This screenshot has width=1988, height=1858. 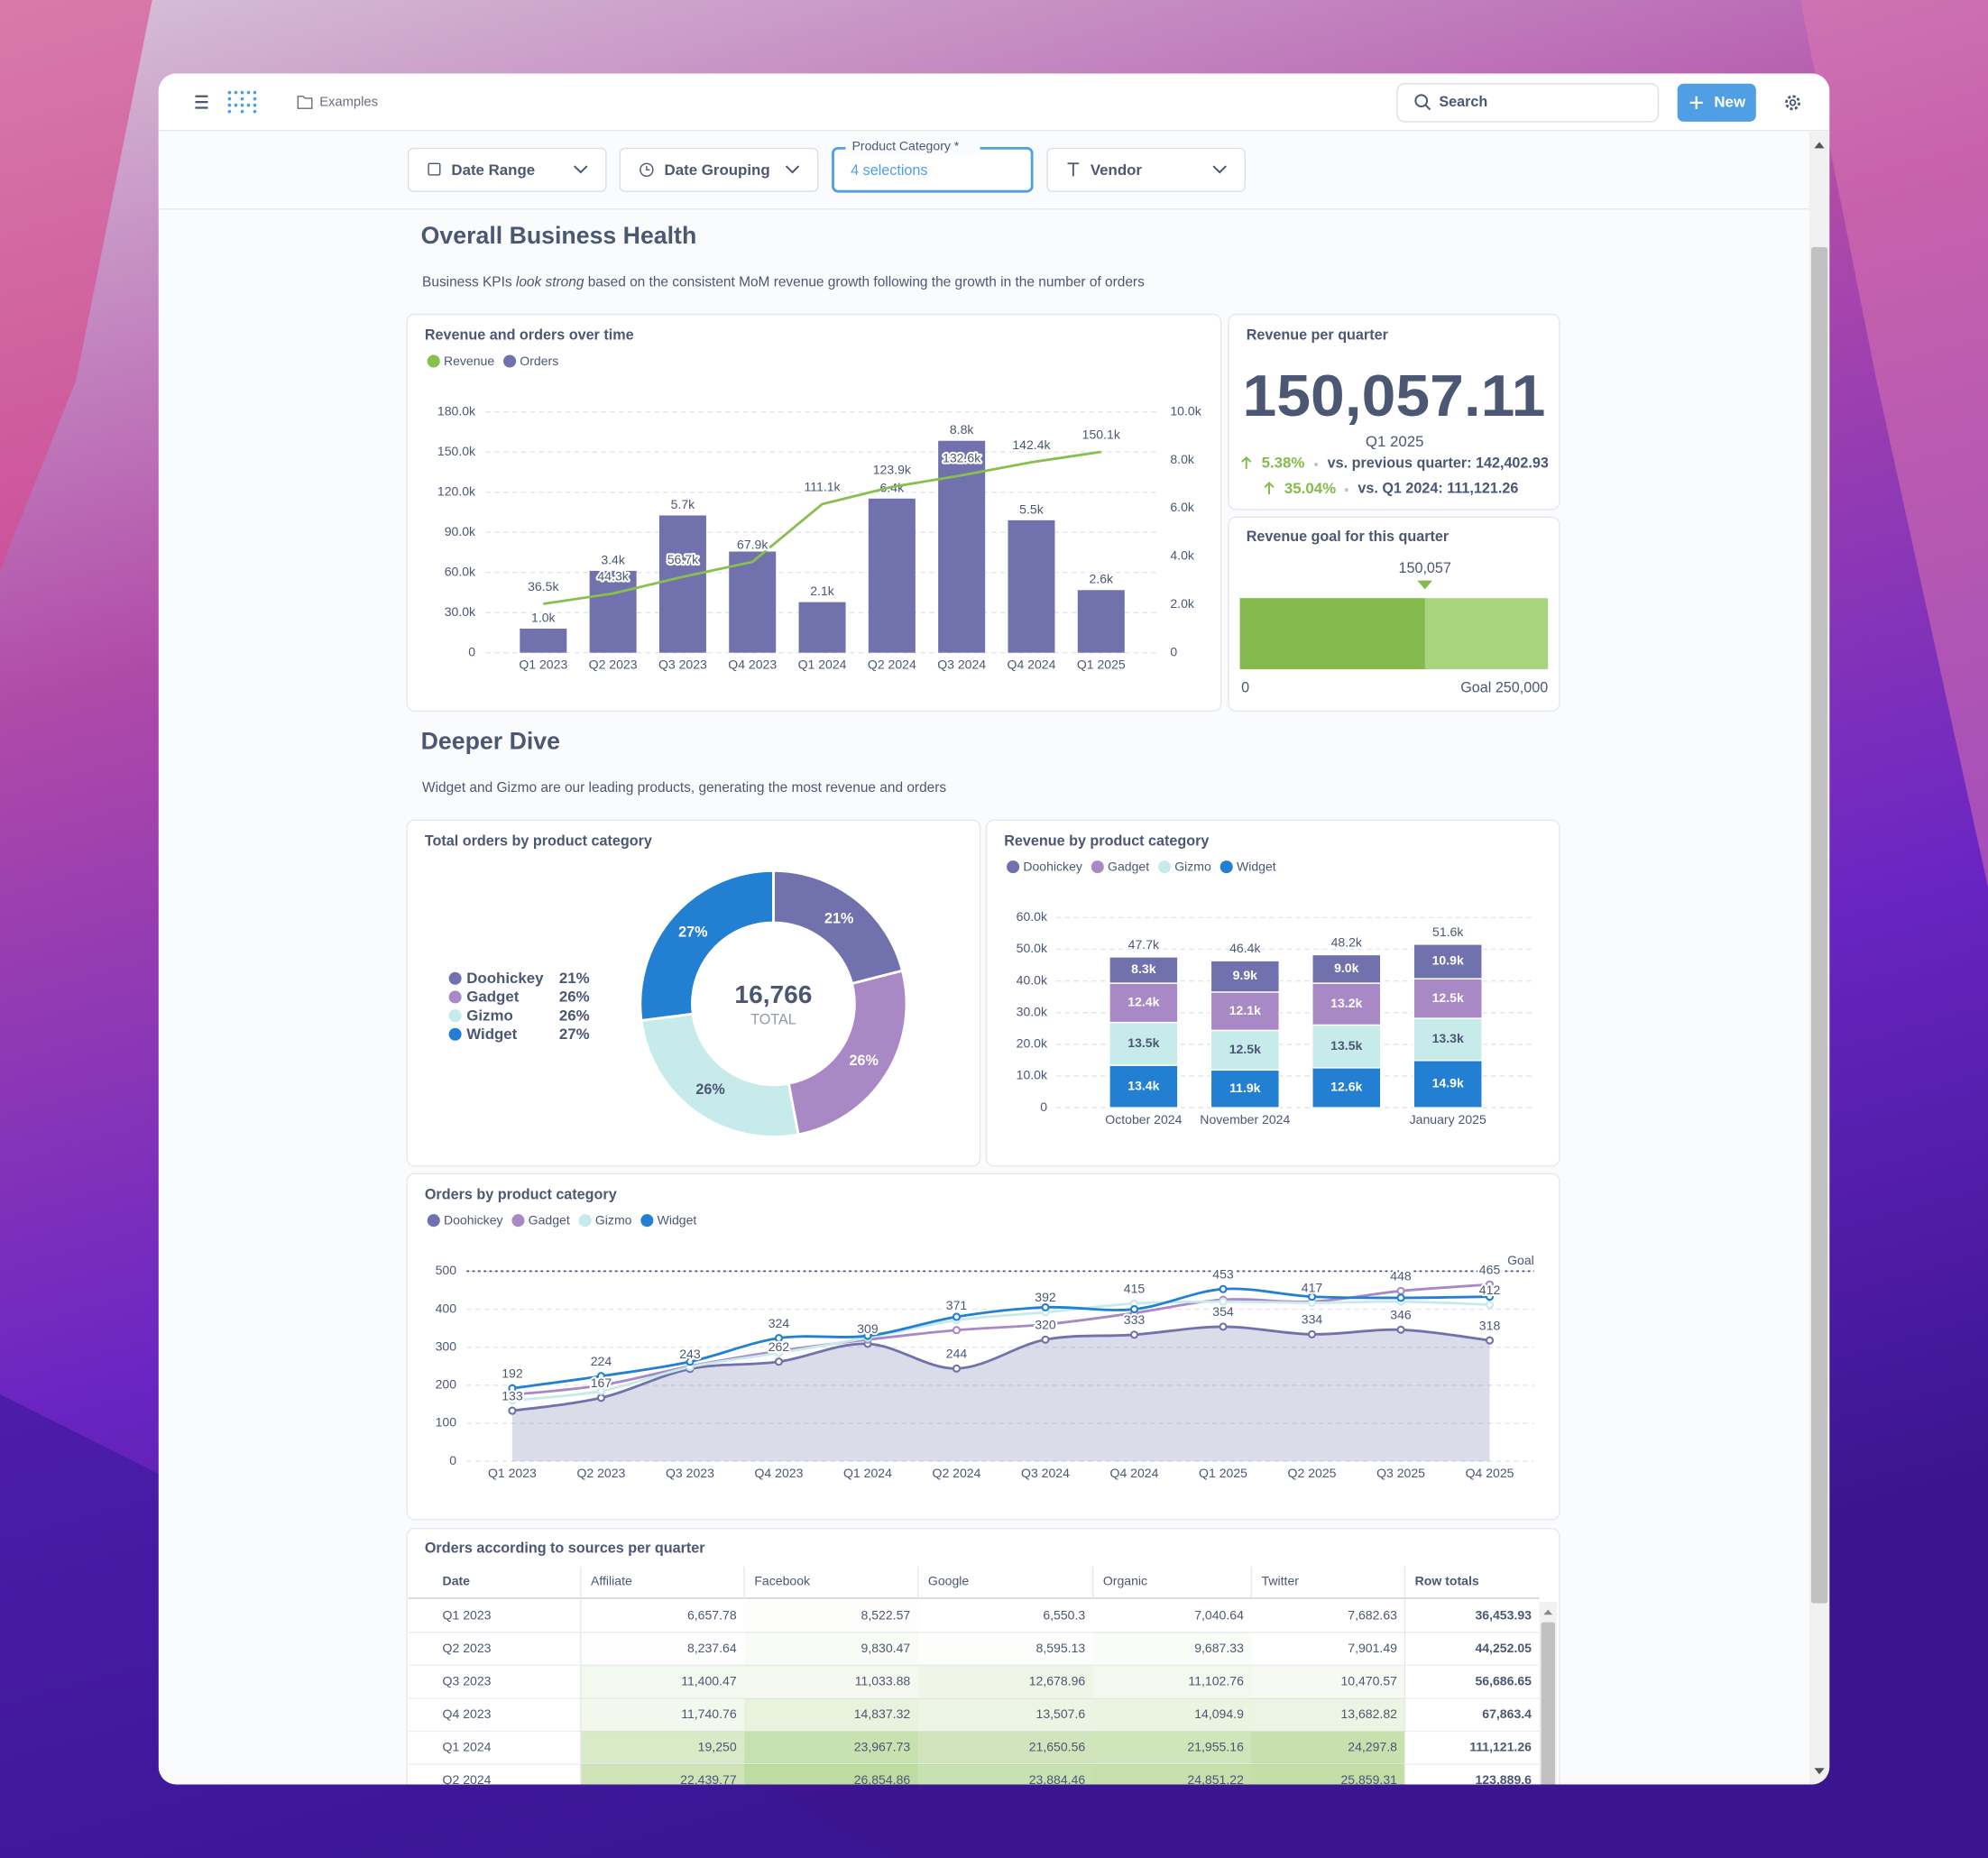 I want to click on segment-label: 9.9k, so click(x=1246, y=975).